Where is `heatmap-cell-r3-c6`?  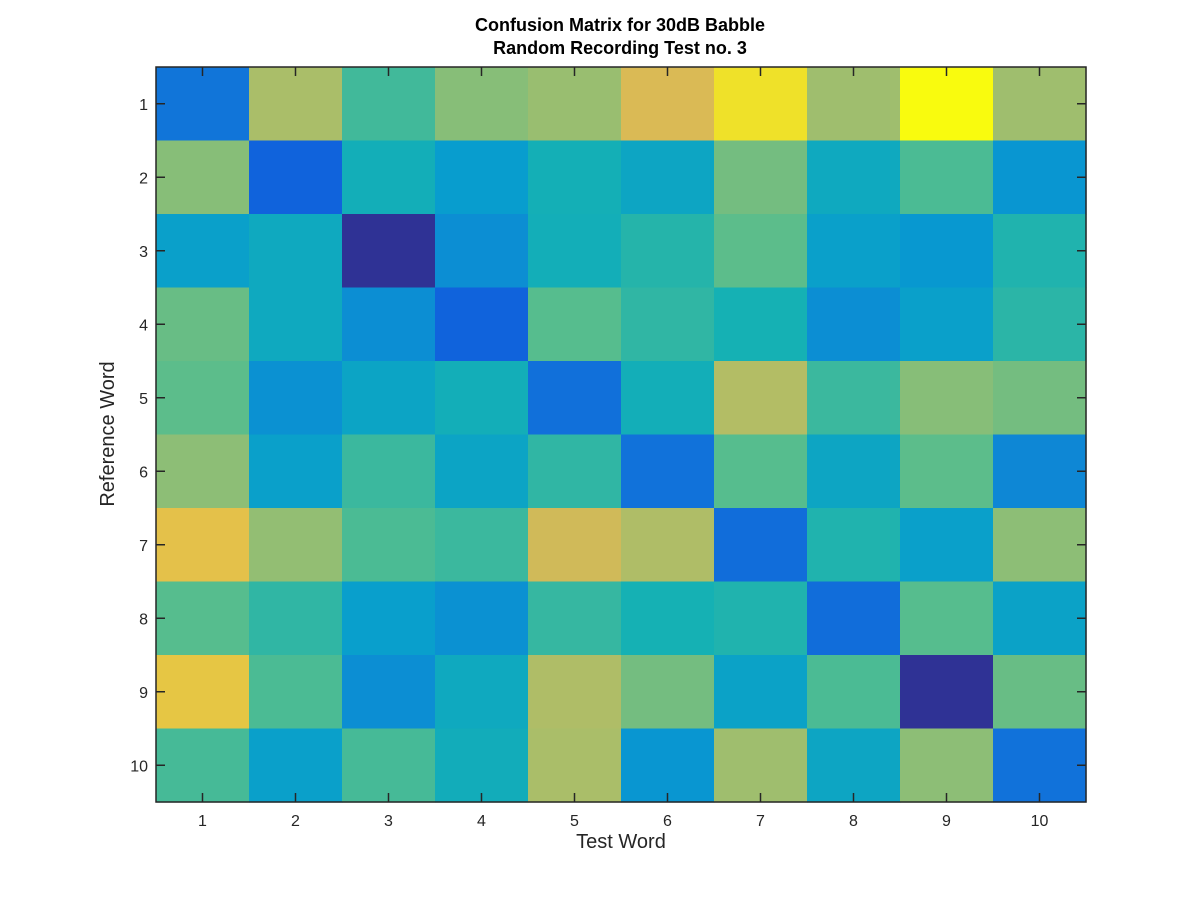
heatmap-cell-r3-c6 is located at coordinates (668, 251).